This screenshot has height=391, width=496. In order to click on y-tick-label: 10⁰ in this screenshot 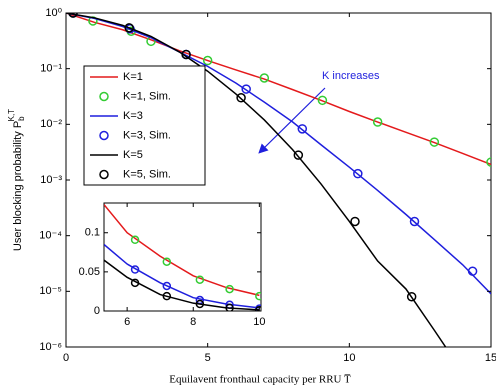, I will do `click(53, 13)`.